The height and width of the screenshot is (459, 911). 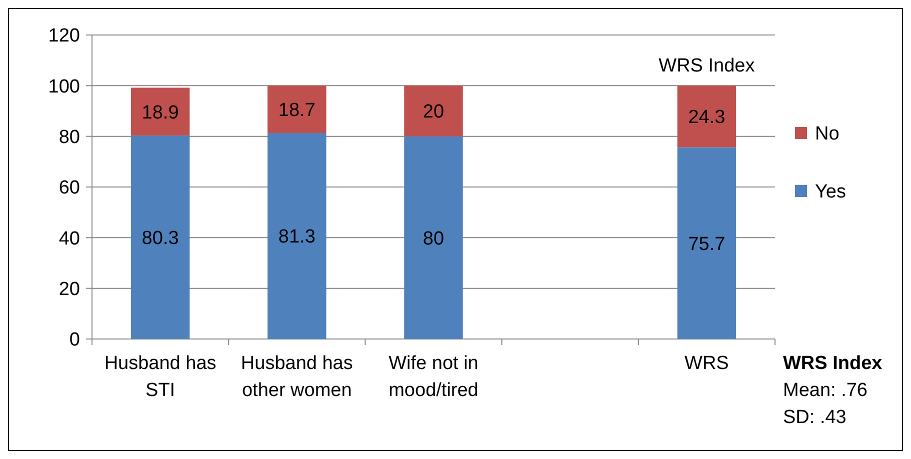 What do you see at coordinates (830, 192) in the screenshot?
I see `legend-label: Yes` at bounding box center [830, 192].